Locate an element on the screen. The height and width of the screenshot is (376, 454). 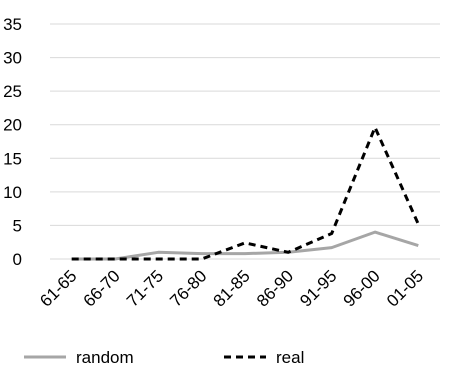
series-line-random is located at coordinates (245, 245).